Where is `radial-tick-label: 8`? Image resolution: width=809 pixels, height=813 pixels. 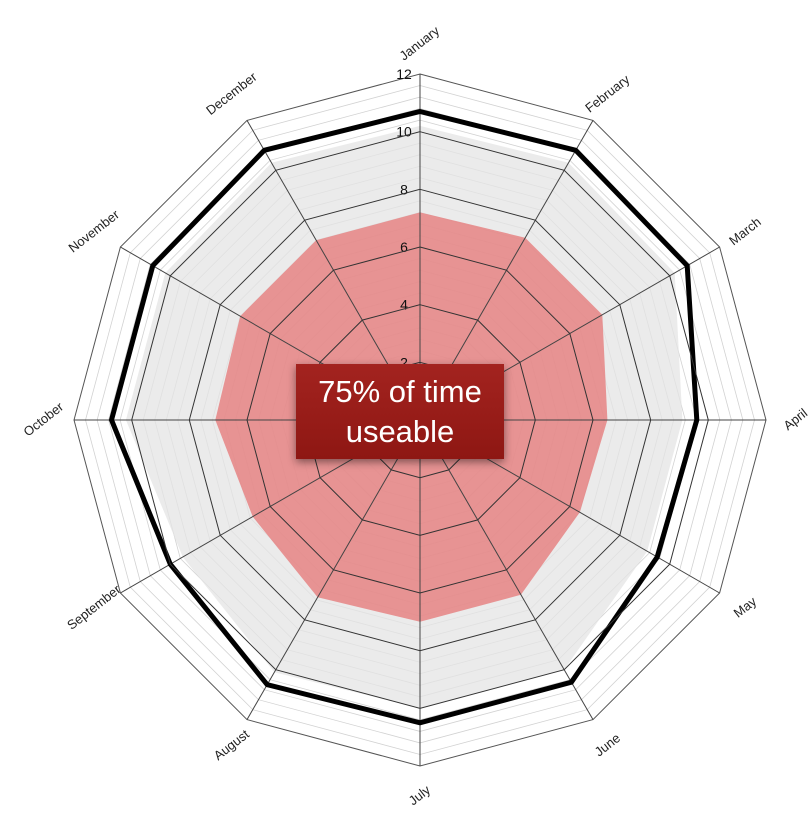
radial-tick-label: 8 is located at coordinates (404, 189).